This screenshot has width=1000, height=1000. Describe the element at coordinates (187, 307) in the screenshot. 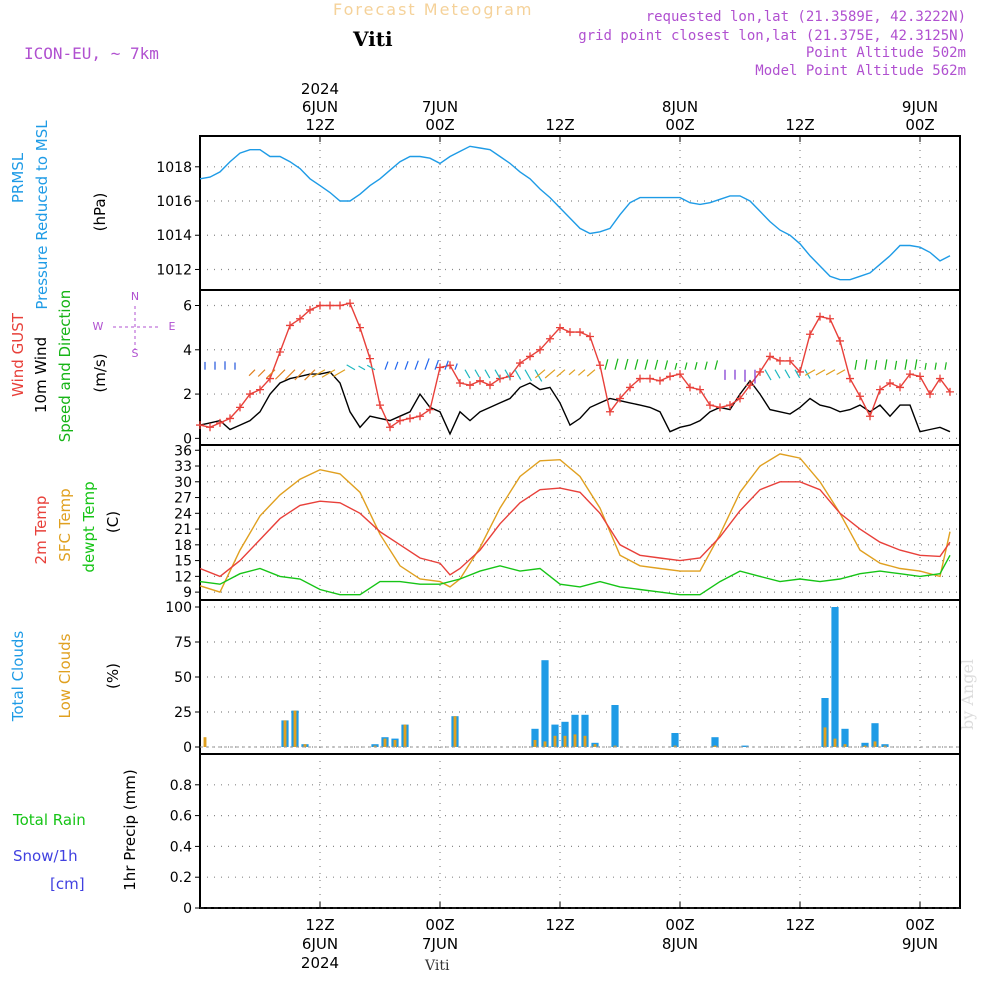

I see `y-tick-label: 6` at that location.